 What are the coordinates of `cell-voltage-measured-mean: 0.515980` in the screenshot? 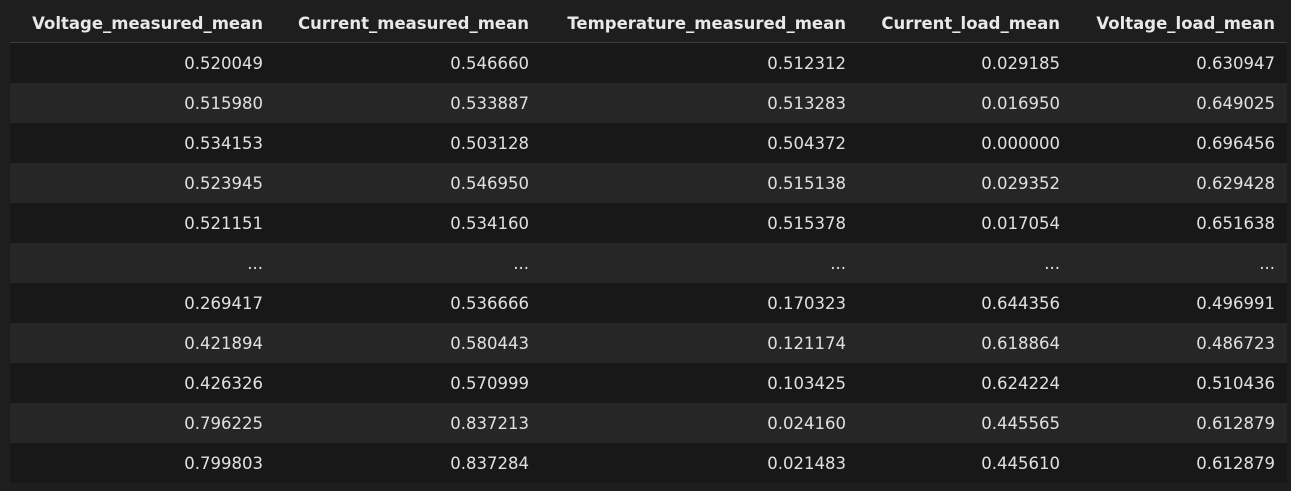 It's located at (142, 103).